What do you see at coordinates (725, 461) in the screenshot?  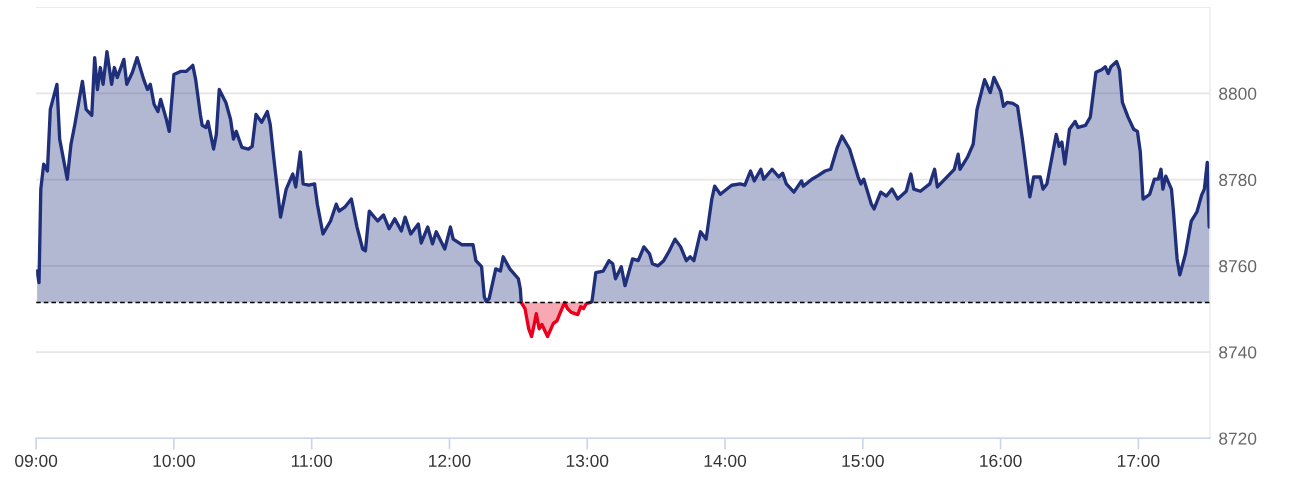 I see `x-tick-label: 14:00` at bounding box center [725, 461].